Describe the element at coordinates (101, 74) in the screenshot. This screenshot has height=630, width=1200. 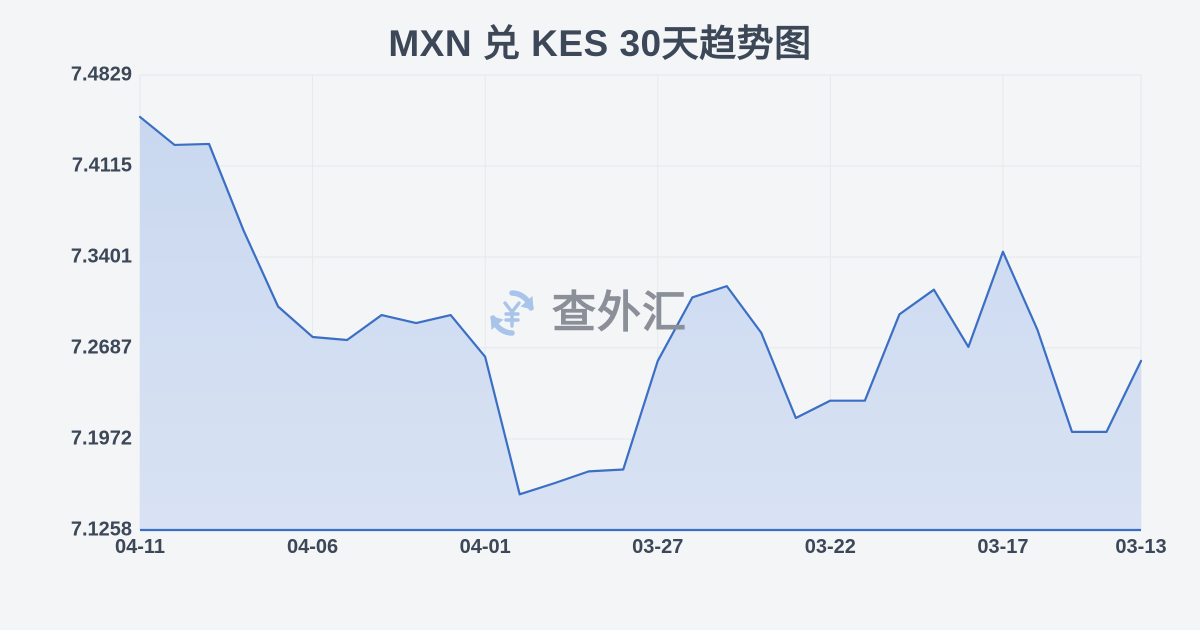
I see `y-axis-tick-label: 7.4829` at that location.